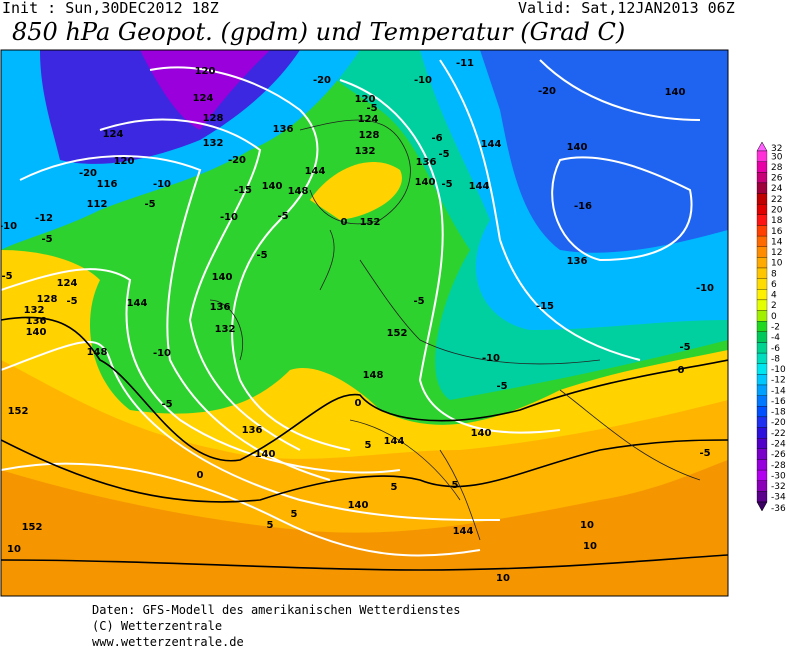  What do you see at coordinates (778, 402) in the screenshot?
I see `colorbar-label: -16` at bounding box center [778, 402].